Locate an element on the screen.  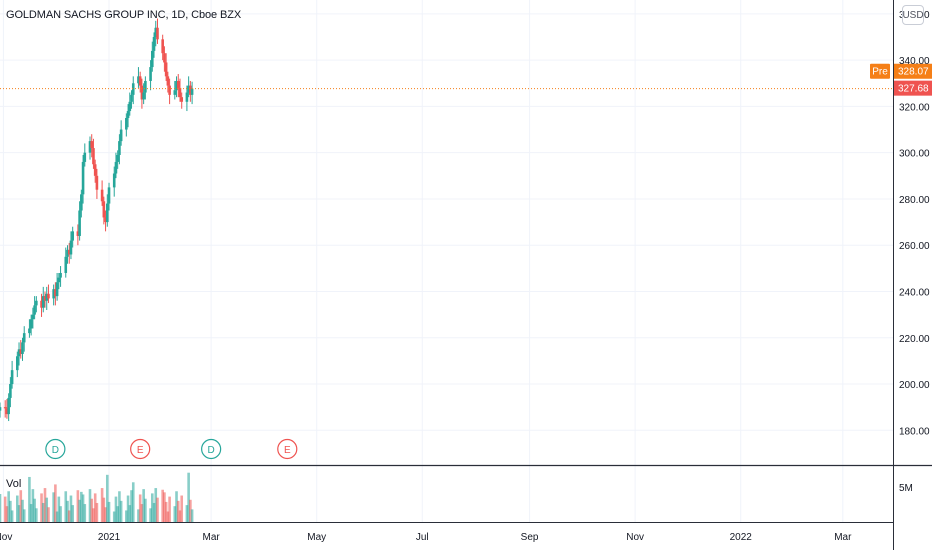
y-tick-label: 280.00 is located at coordinates (914, 200).